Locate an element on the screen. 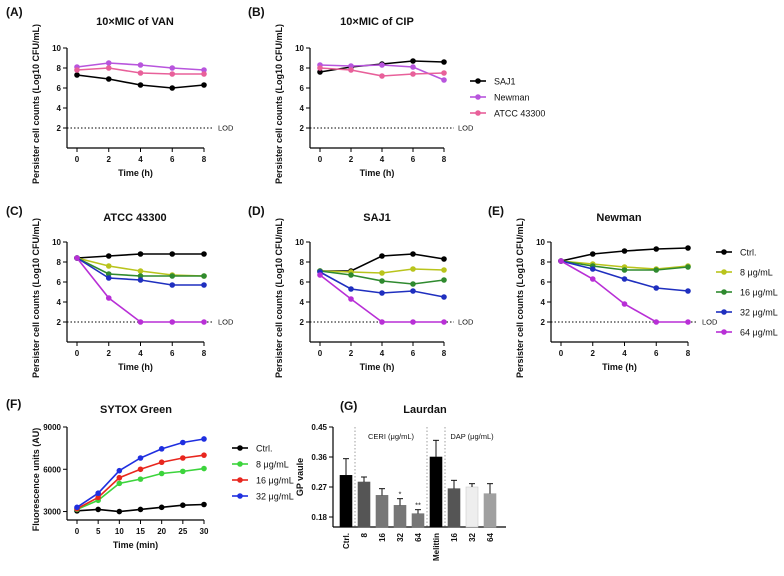 The image size is (784, 576). x-tick-label: 4 is located at coordinates (382, 159).